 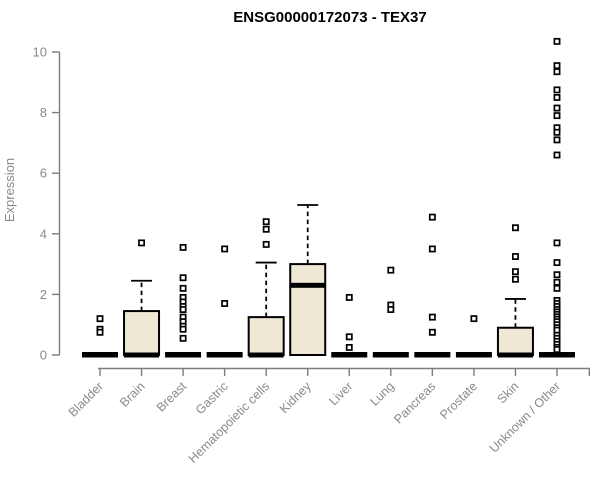 What do you see at coordinates (266, 355) in the screenshot?
I see `median-hematopoietic-cells` at bounding box center [266, 355].